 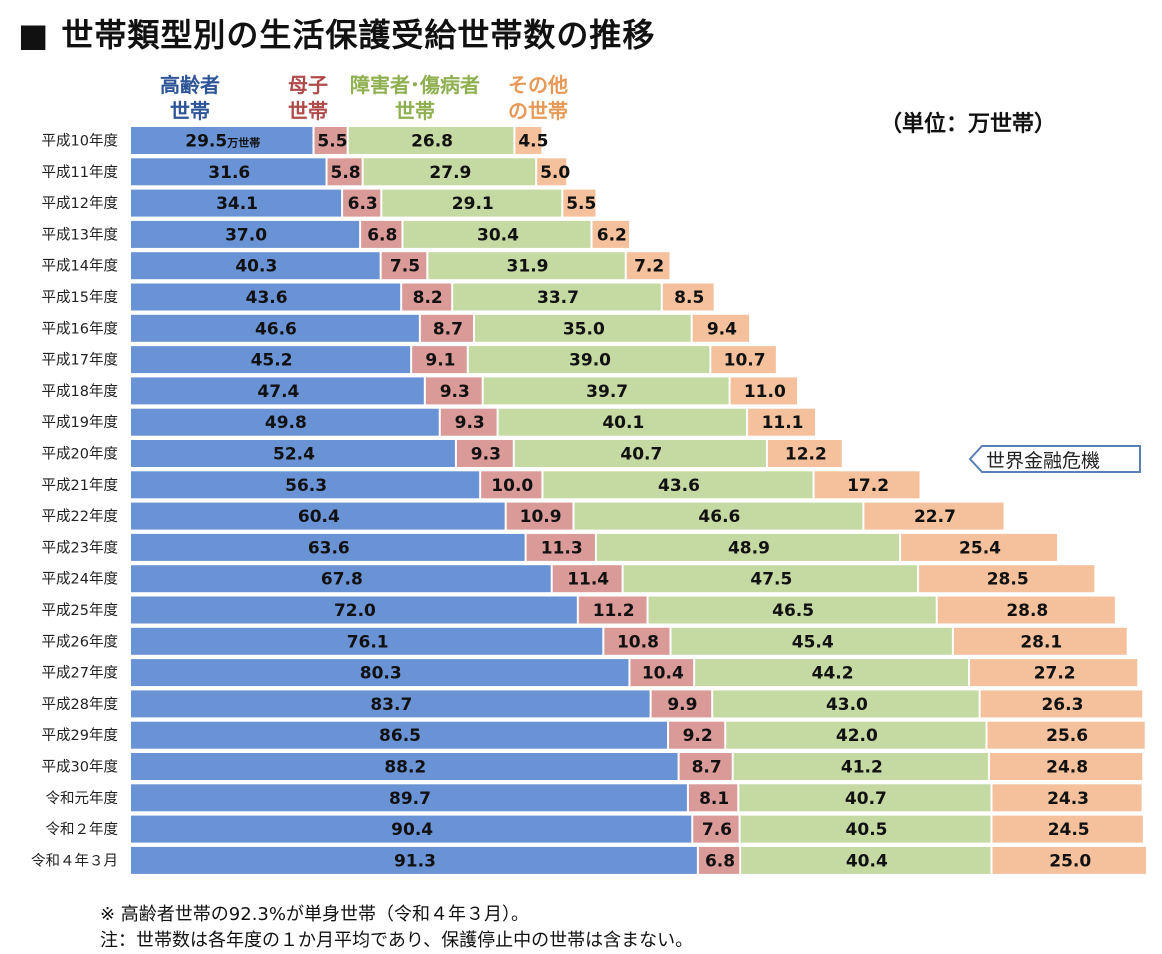 I want to click on value-label-other: 22.7, so click(x=935, y=517).